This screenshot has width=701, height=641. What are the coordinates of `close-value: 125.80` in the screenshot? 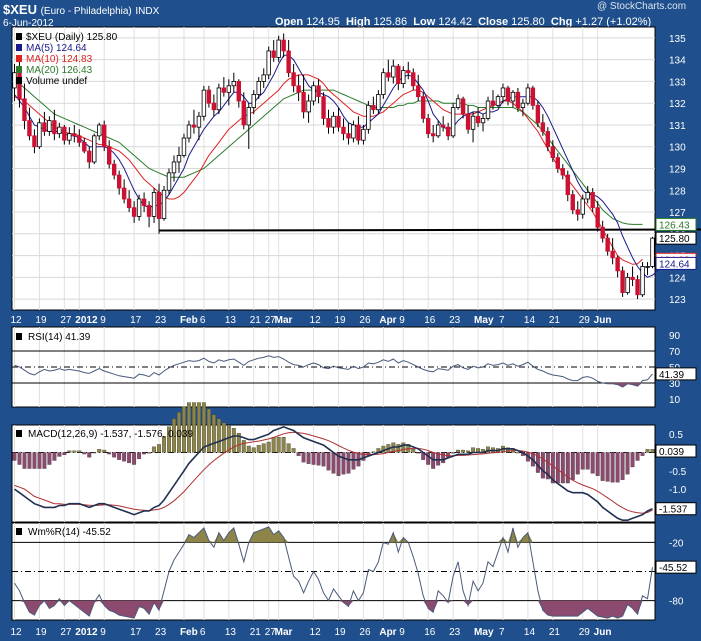 It's located at (528, 22).